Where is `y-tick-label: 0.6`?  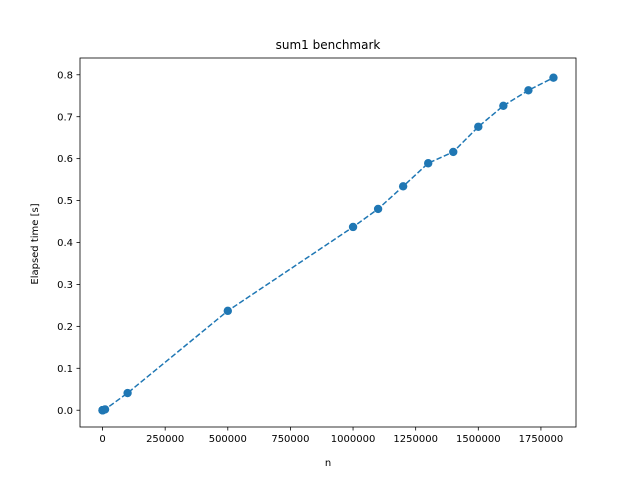 y-tick-label: 0.6 is located at coordinates (65, 159).